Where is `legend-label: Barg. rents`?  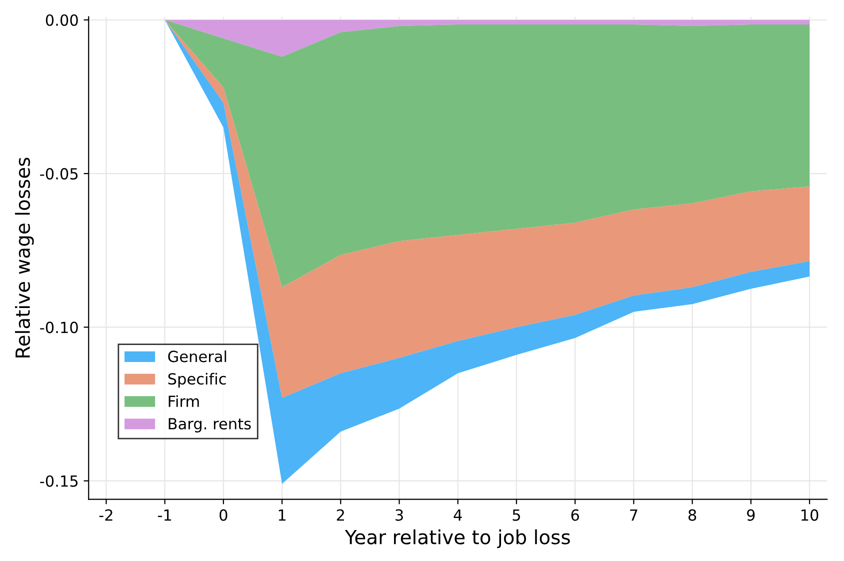 legend-label: Barg. rents is located at coordinates (209, 425).